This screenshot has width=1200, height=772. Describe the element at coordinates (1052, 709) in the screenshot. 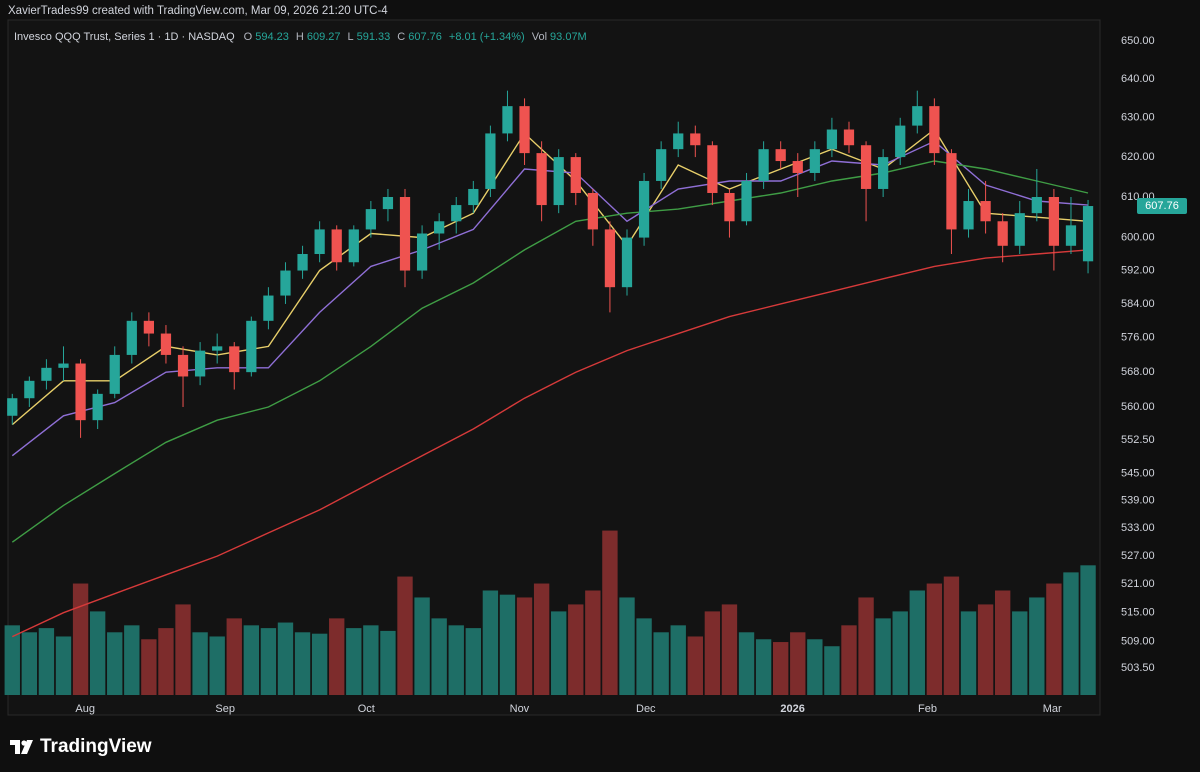

I see `x-tick-label: Mar` at that location.